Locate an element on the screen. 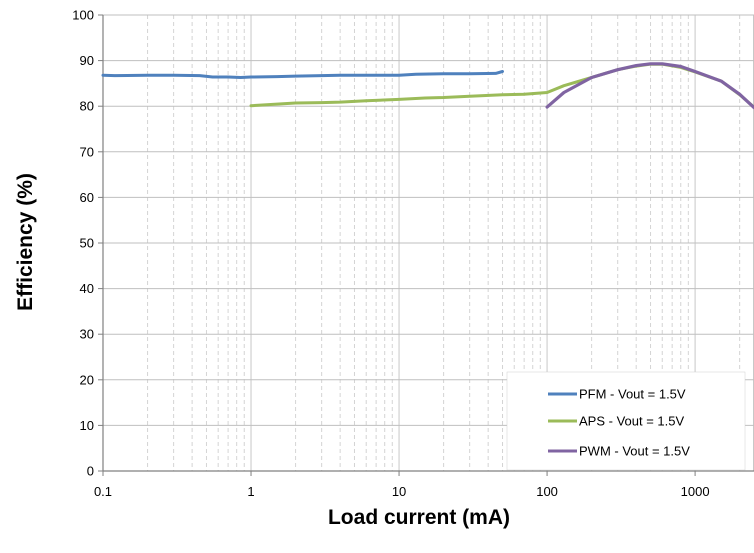 Image resolution: width=754 pixels, height=553 pixels. series-line-pwm is located at coordinates (649, 86).